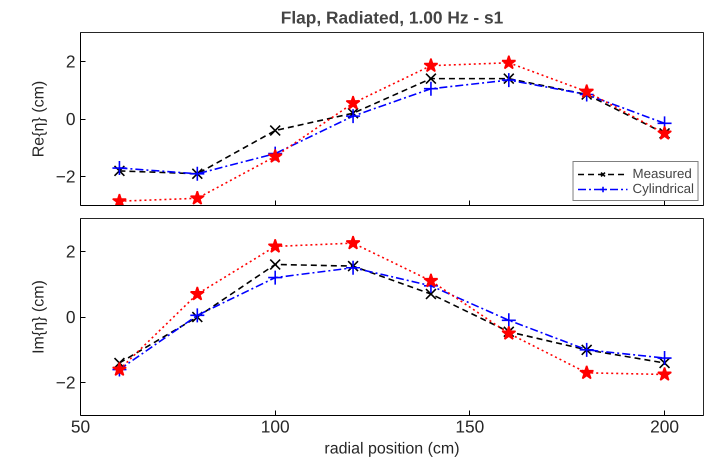 The height and width of the screenshot is (476, 720). What do you see at coordinates (663, 188) in the screenshot?
I see `legend-label: Cylindrical` at bounding box center [663, 188].